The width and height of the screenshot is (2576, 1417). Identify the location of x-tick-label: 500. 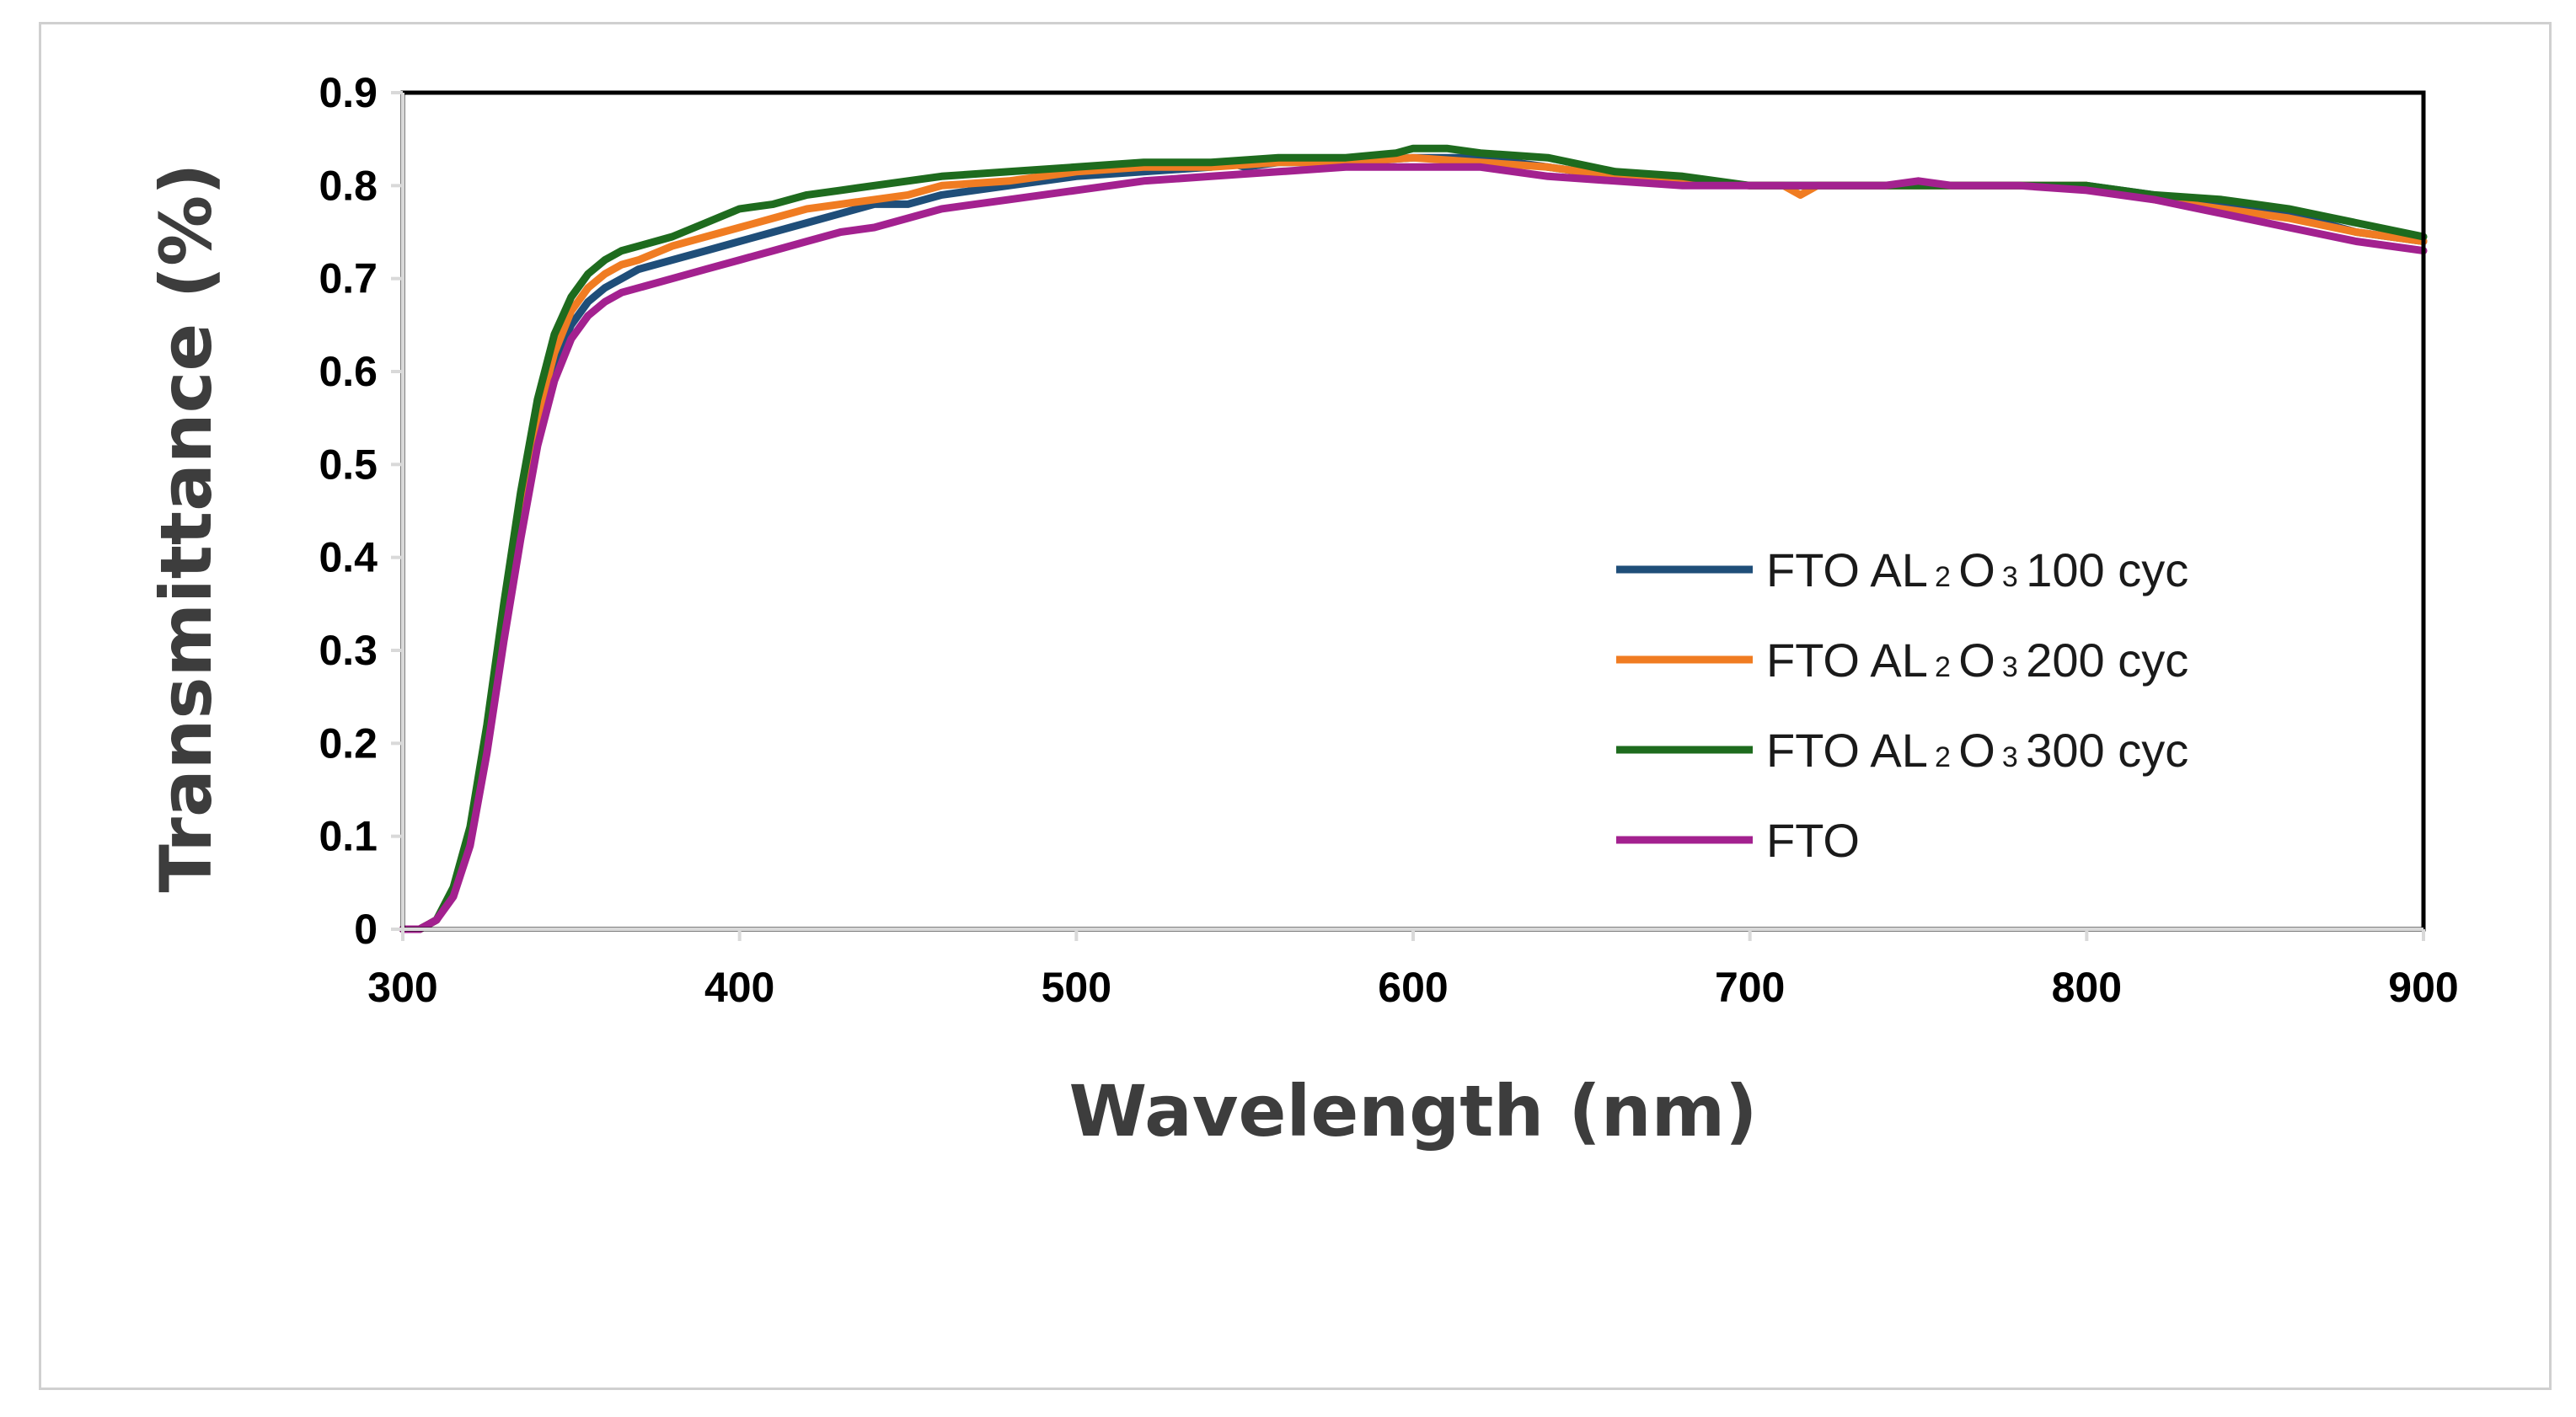
(1076, 987).